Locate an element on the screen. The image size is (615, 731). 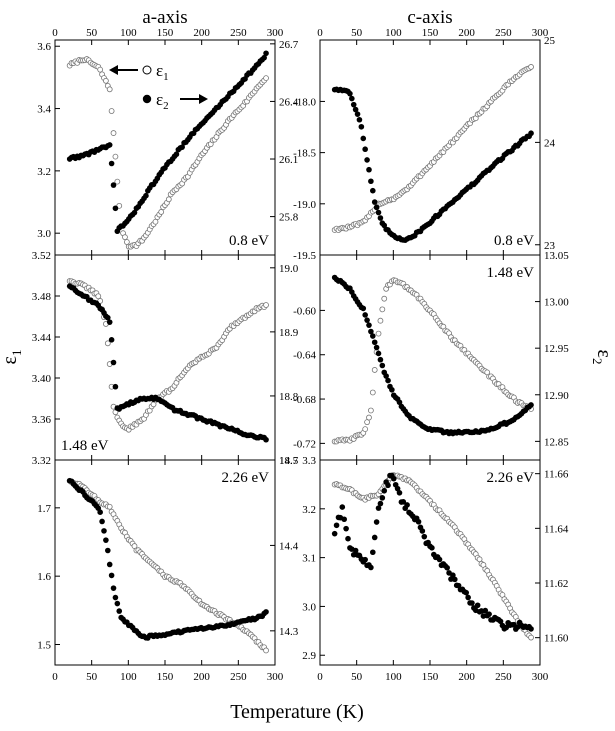
y-tick-label-left: 3.1 is located at coordinates (309, 559).